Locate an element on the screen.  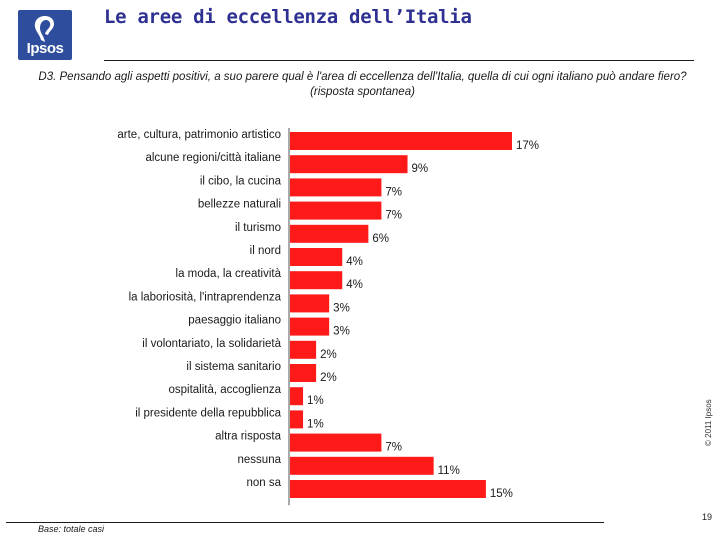
category-label: la laboriosità, l'intraprendenza is located at coordinates (205, 297).